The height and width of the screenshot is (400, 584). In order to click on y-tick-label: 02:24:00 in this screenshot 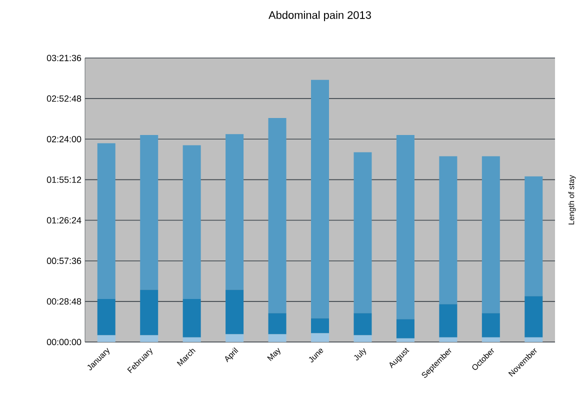, I will do `click(64, 139)`.